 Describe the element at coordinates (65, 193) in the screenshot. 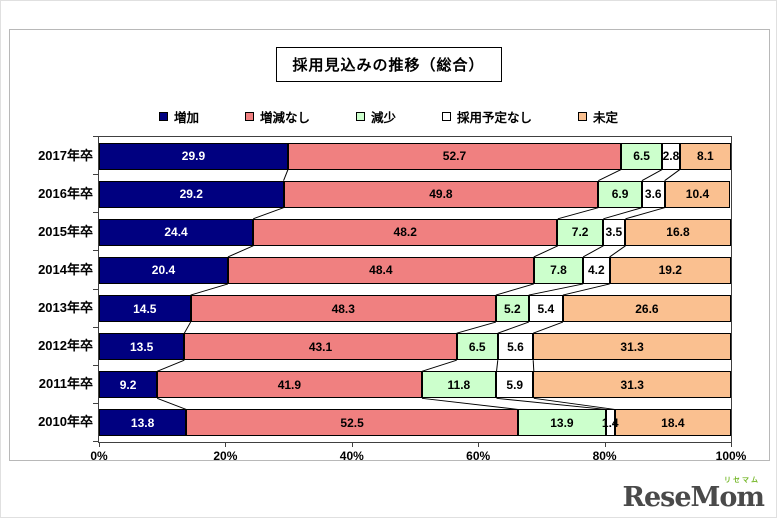

I see `category-label: 2016年卒` at that location.